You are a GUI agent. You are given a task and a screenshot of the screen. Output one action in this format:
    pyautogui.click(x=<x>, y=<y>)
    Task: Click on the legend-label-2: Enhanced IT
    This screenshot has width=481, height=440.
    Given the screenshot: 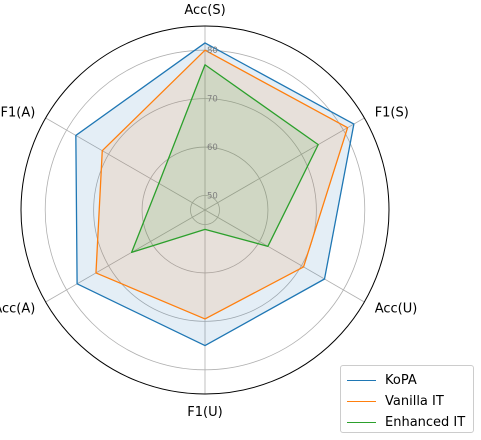 What is the action you would take?
    pyautogui.click(x=425, y=422)
    